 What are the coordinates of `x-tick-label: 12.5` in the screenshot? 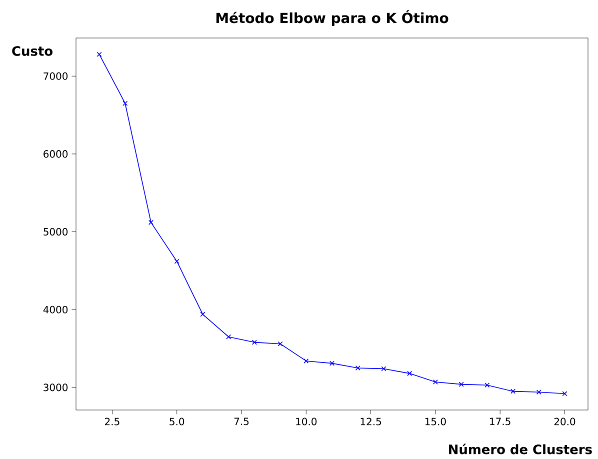 It's located at (371, 422).